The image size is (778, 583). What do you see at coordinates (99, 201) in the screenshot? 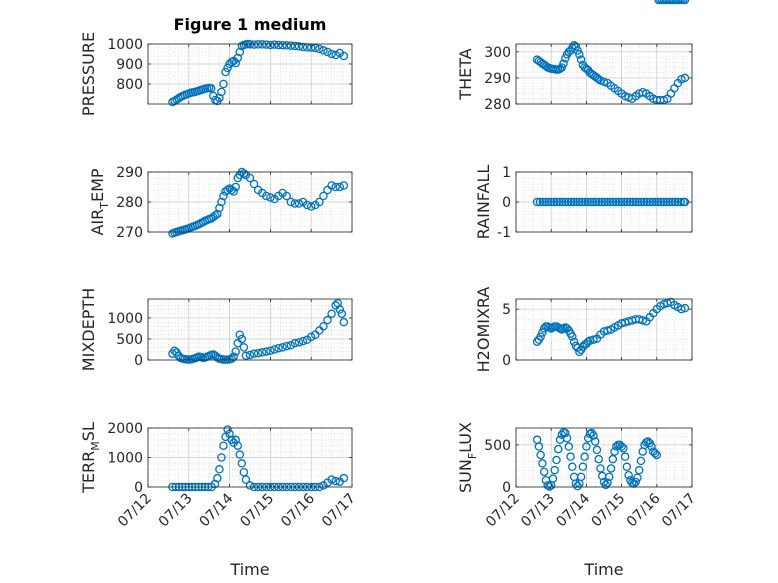
I see `y-axis-label: AIRTEMP` at bounding box center [99, 201].